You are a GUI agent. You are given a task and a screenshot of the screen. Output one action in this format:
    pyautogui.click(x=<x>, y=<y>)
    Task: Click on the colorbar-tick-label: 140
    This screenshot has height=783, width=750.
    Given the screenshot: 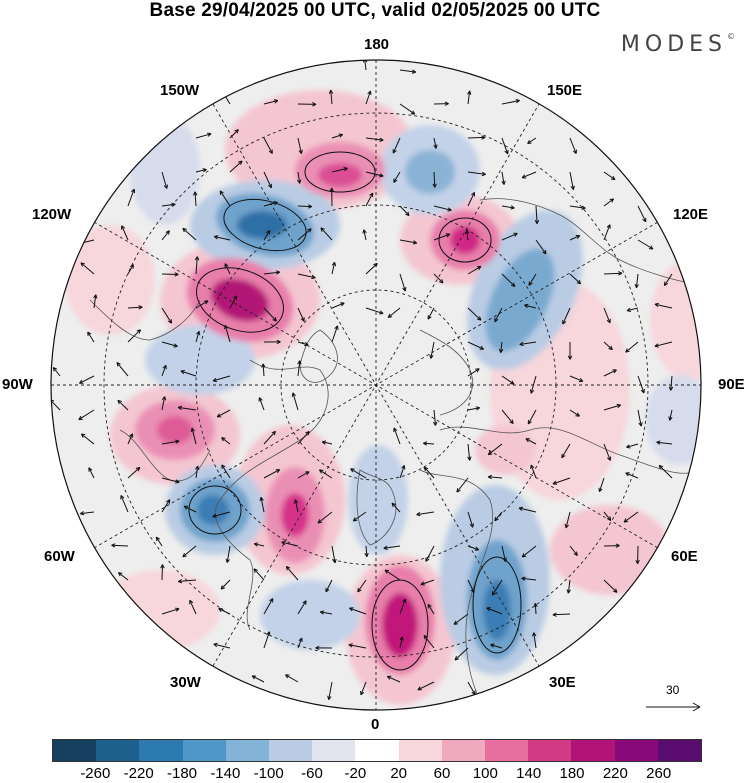 What is the action you would take?
    pyautogui.click(x=529, y=773)
    